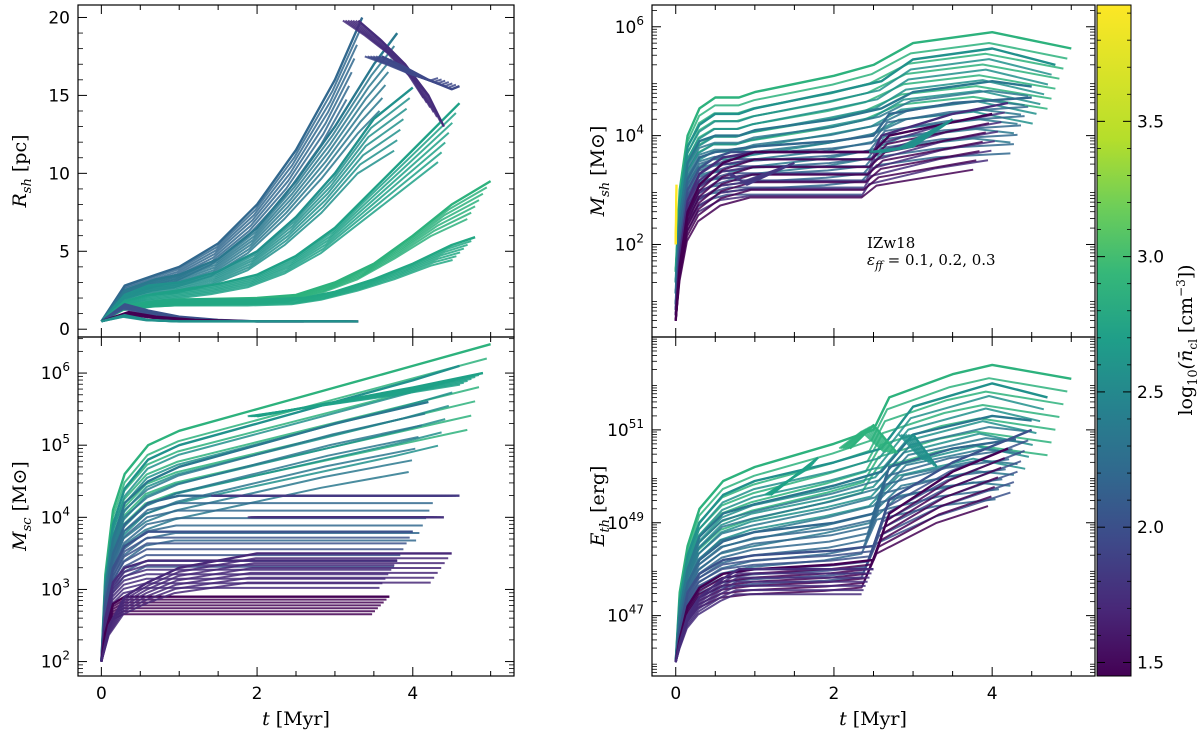 This screenshot has height=736, width=1200. I want to click on colorbar-gradient, so click(1114, 340).